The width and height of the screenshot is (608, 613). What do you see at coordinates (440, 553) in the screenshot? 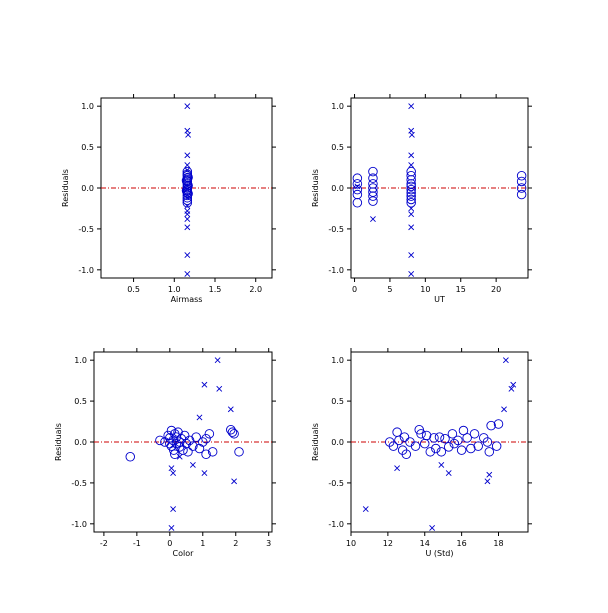
I see `panel-4-x-axis-label: U (Std)` at bounding box center [440, 553].